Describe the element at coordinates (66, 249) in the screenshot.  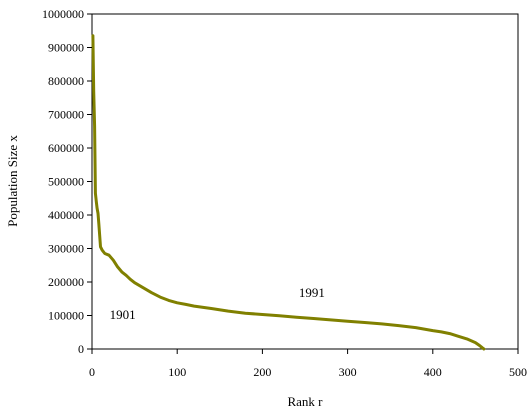
I see `y-tick-label: 300000` at that location.